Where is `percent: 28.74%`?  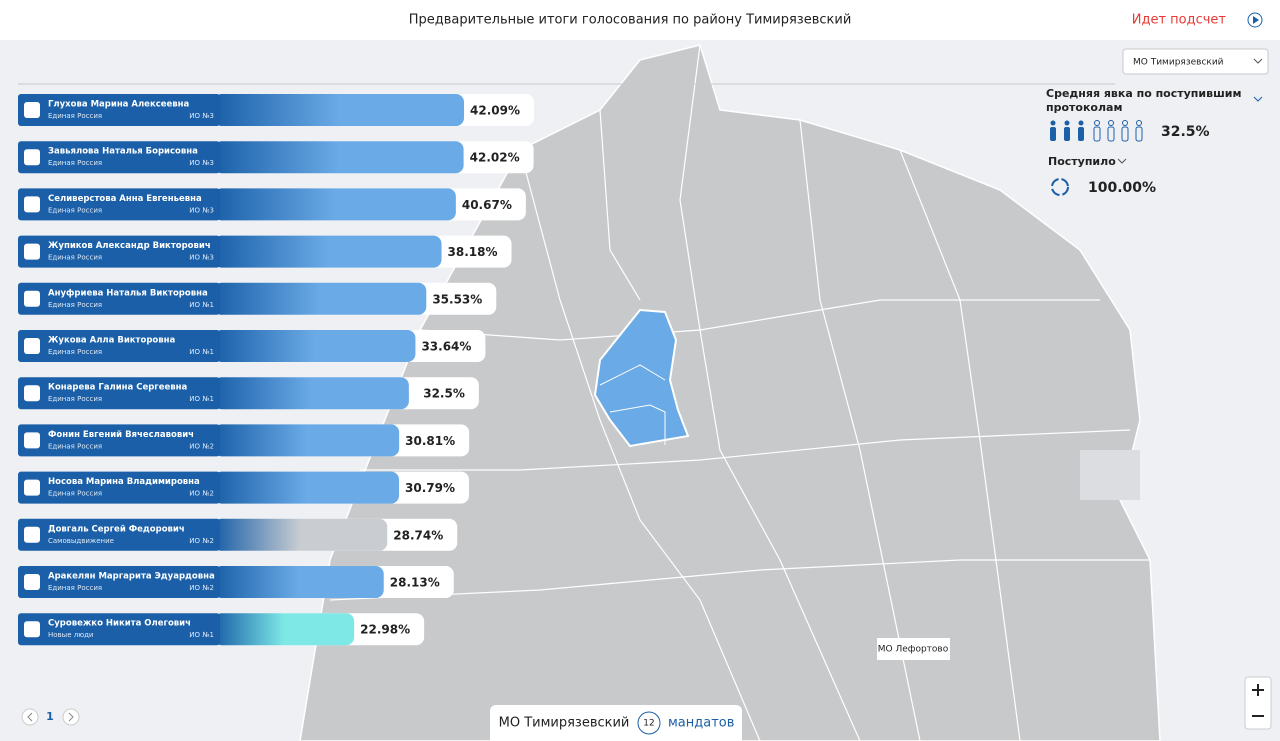
percent: 28.74% is located at coordinates (418, 535).